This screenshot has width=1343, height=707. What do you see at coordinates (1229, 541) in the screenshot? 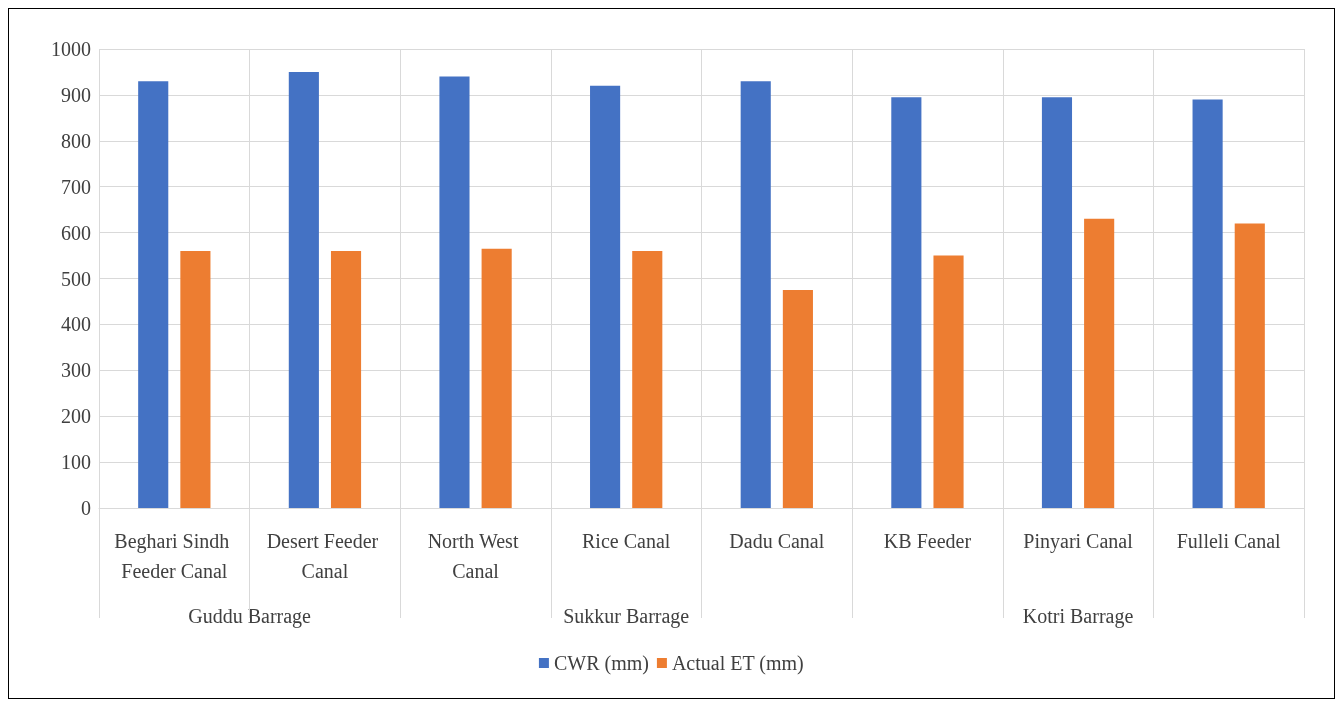
I see `x-tick-label: Fulleli Canal` at bounding box center [1229, 541].